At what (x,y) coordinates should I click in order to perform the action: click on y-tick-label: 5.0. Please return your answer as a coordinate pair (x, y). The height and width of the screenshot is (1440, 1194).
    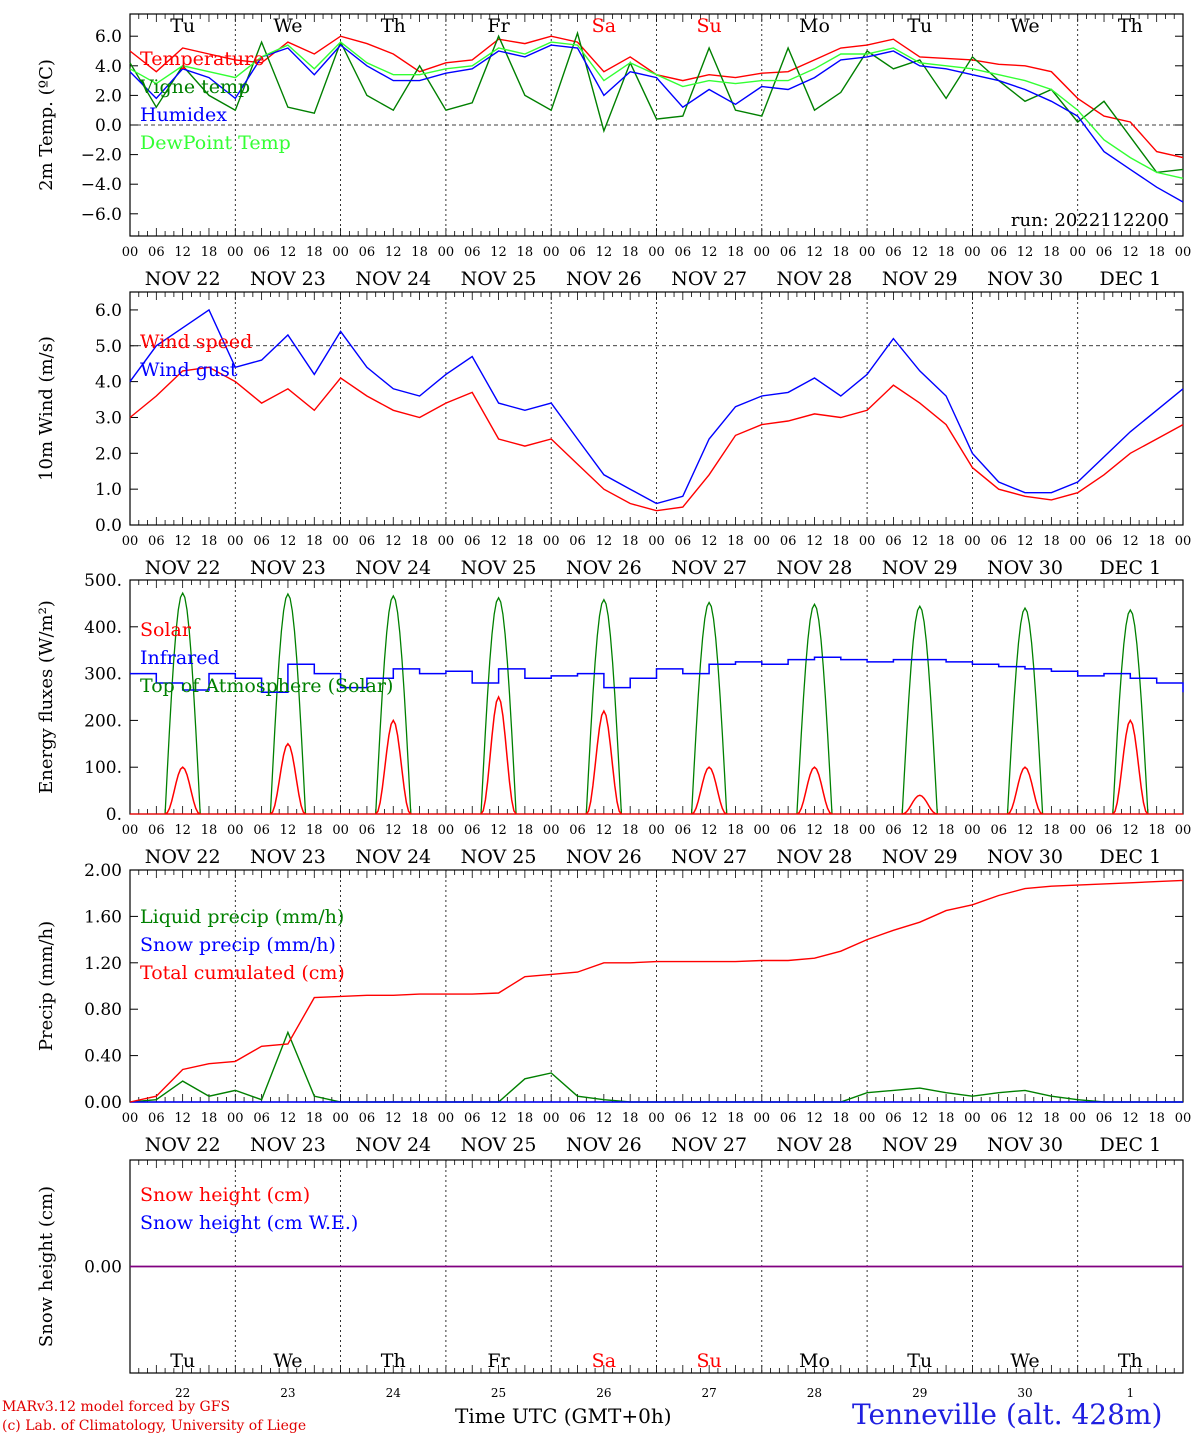
    Looking at the image, I should click on (108, 347).